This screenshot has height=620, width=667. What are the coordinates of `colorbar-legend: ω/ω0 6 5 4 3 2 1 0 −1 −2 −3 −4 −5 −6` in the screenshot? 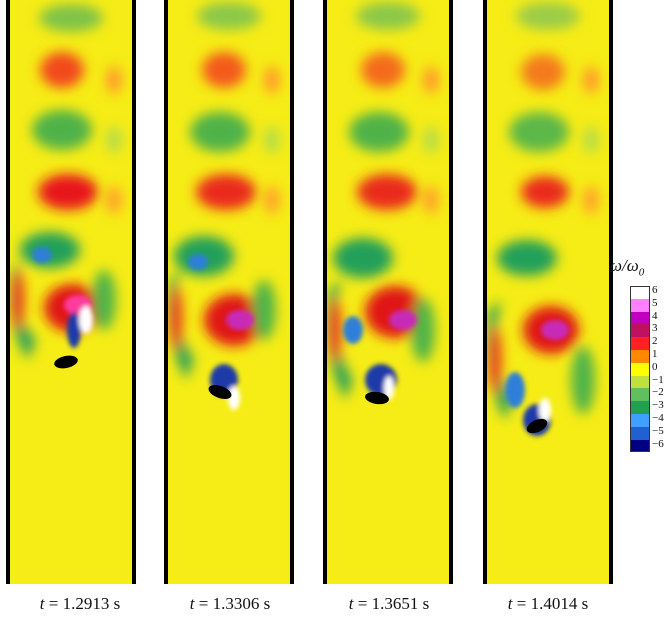 It's located at (633, 356).